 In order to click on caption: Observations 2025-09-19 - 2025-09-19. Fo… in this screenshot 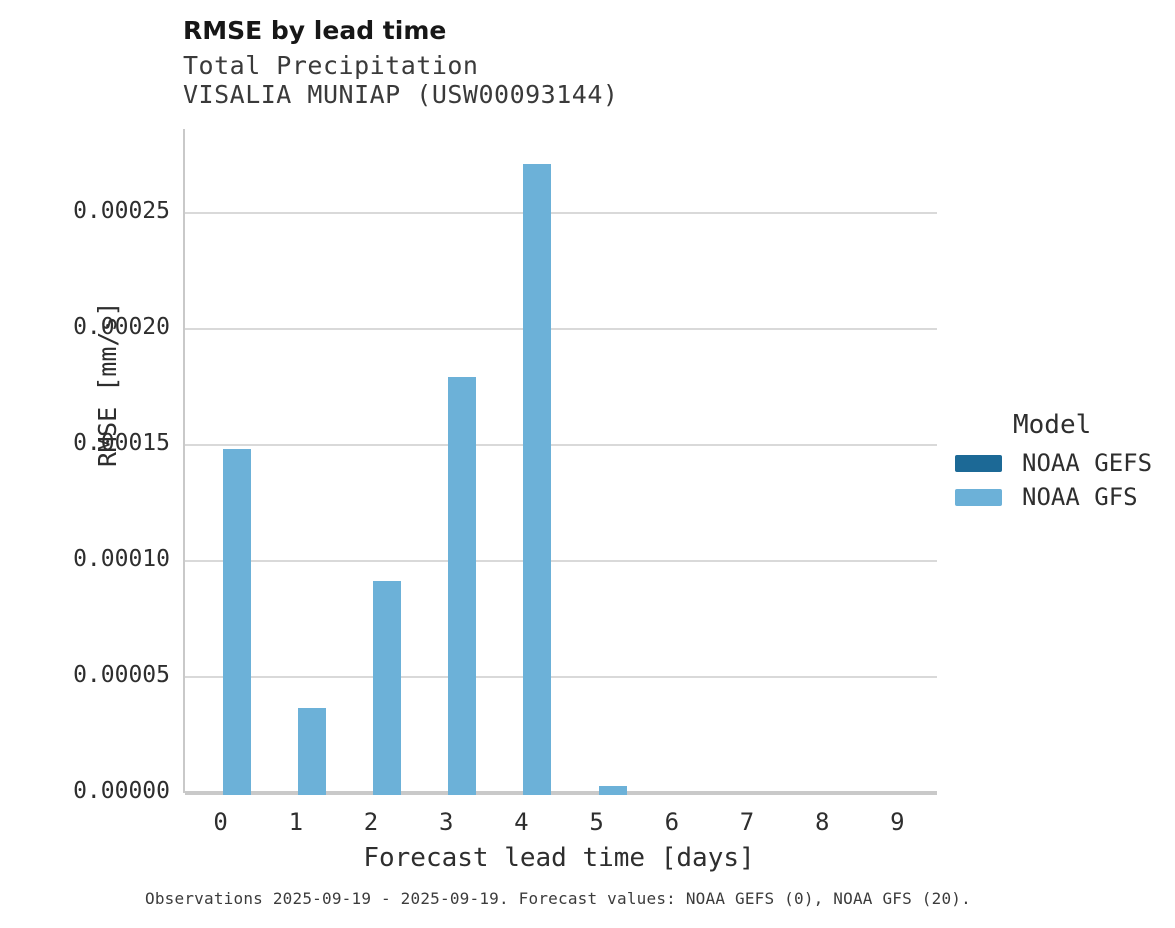, I will do `click(558, 898)`.